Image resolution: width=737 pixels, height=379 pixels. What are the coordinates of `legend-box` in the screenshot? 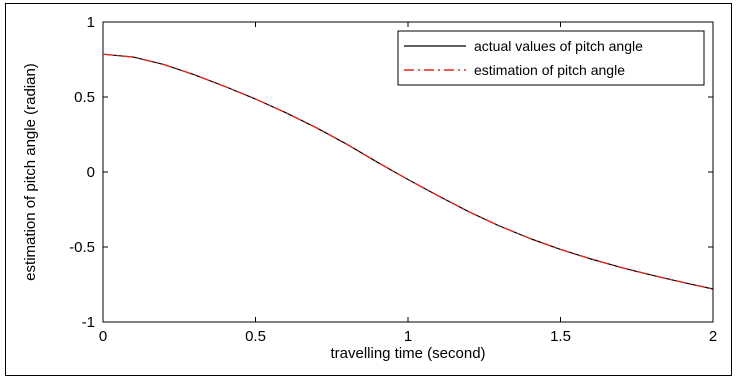 It's located at (551, 58).